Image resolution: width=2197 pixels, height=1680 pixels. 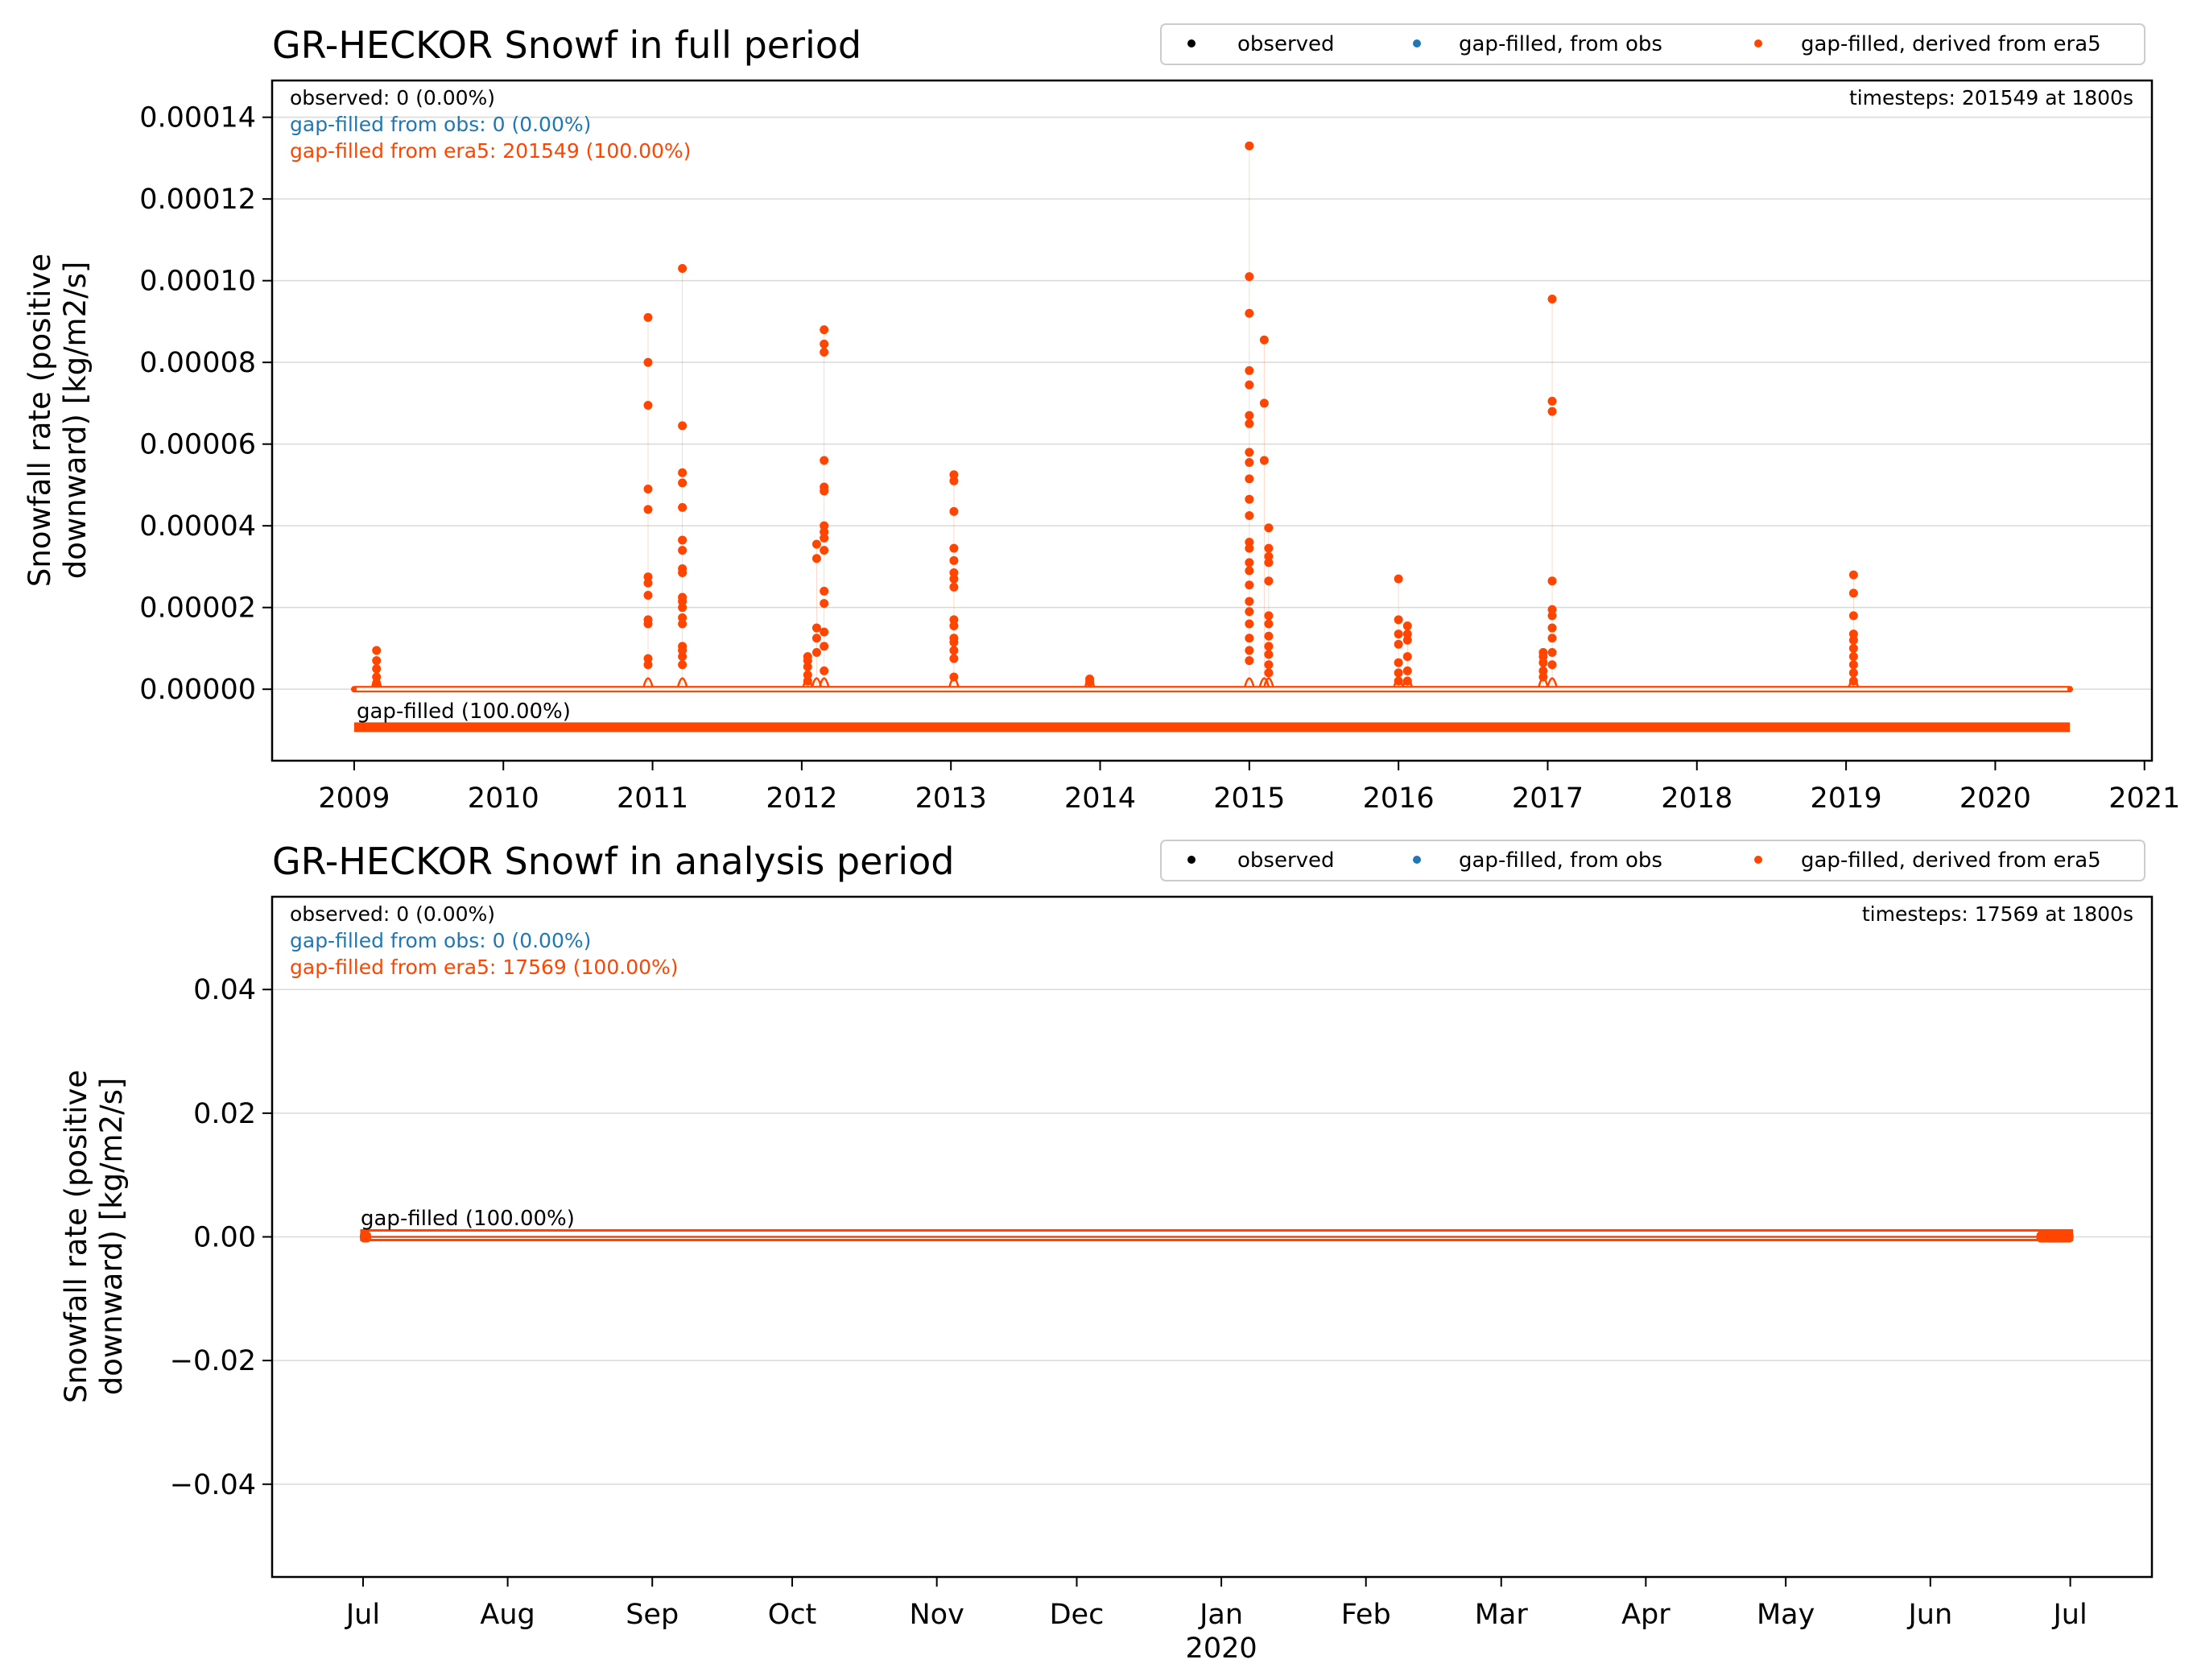 What do you see at coordinates (1991, 97) in the screenshot?
I see `top-stat-timesteps: timesteps: 201549 at 1800s` at bounding box center [1991, 97].